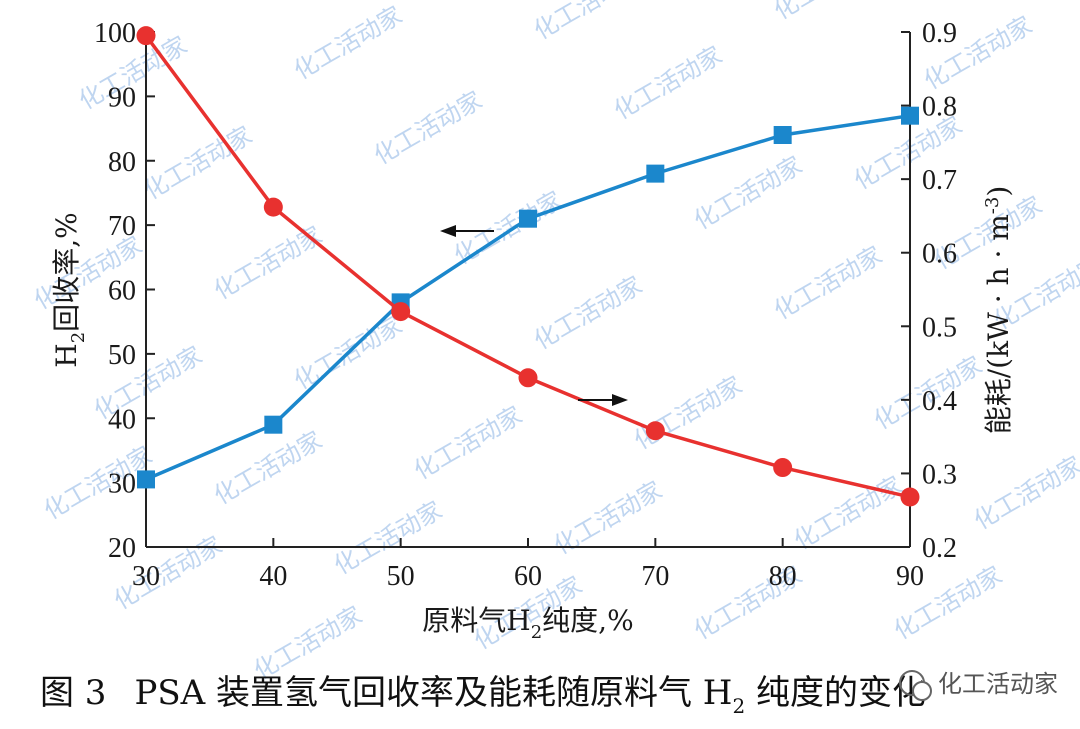 This screenshot has width=1080, height=729. Describe the element at coordinates (939, 107) in the screenshot. I see `y-right-tick-label: 0.8` at that location.